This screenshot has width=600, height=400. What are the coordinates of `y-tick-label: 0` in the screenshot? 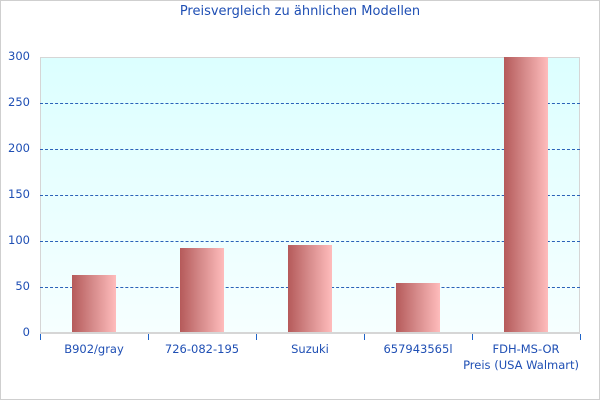 It's located at (26, 332).